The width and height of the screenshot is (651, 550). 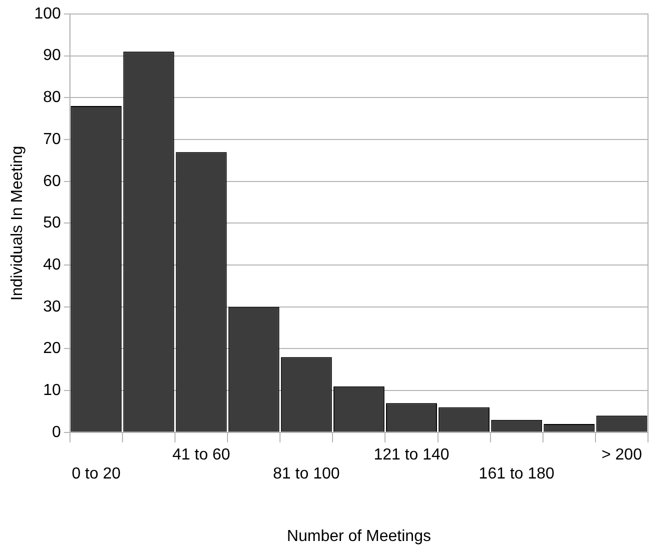 What do you see at coordinates (52, 223) in the screenshot?
I see `y-tick-label: 50` at bounding box center [52, 223].